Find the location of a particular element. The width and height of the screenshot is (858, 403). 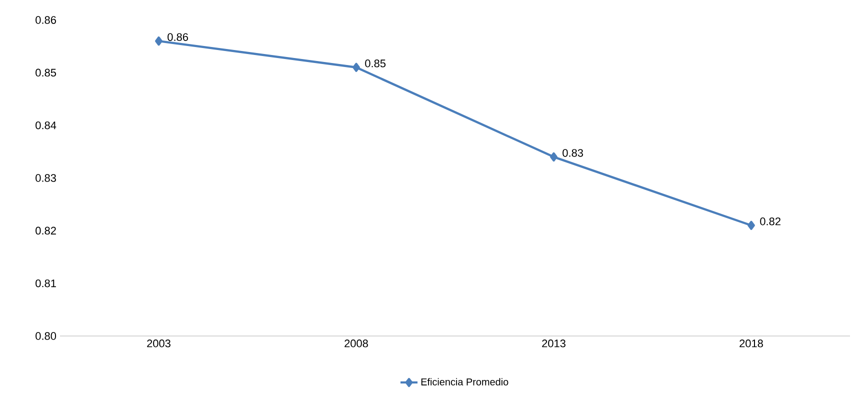

data-label: 0.85 is located at coordinates (375, 64).